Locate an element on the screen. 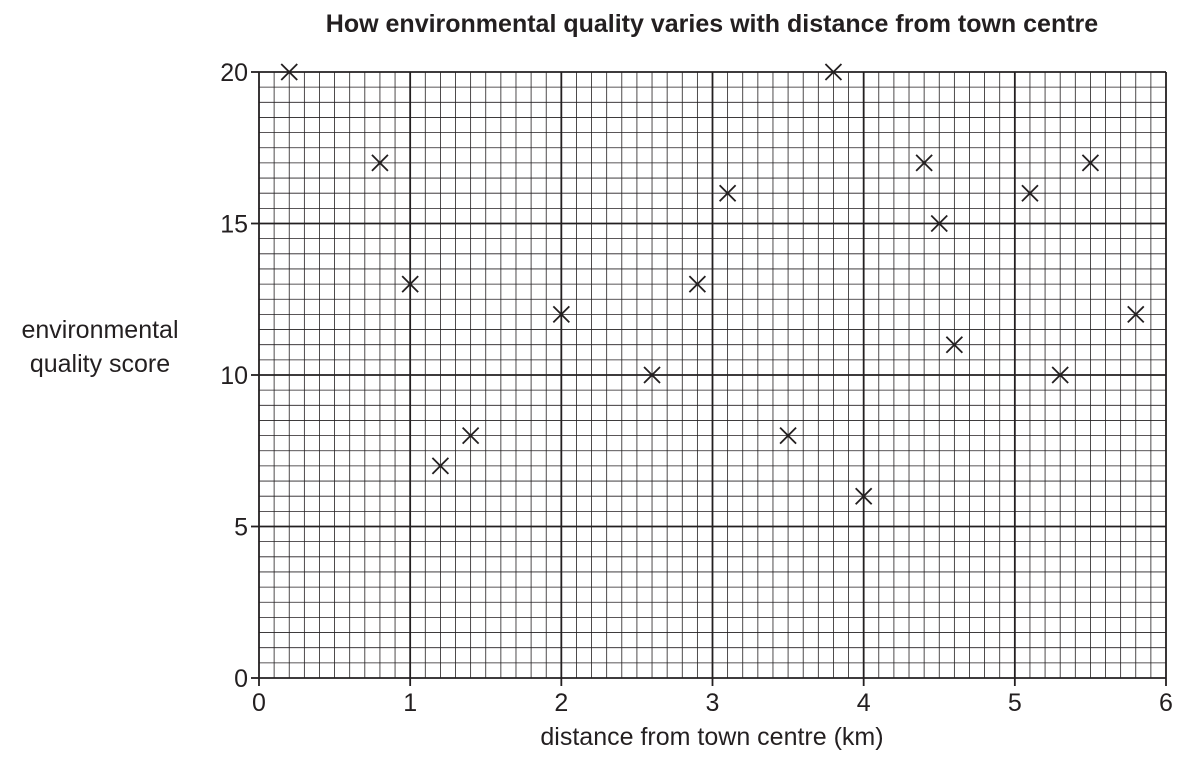 This screenshot has height=758, width=1182. y-tick-label: 20 is located at coordinates (234, 73).